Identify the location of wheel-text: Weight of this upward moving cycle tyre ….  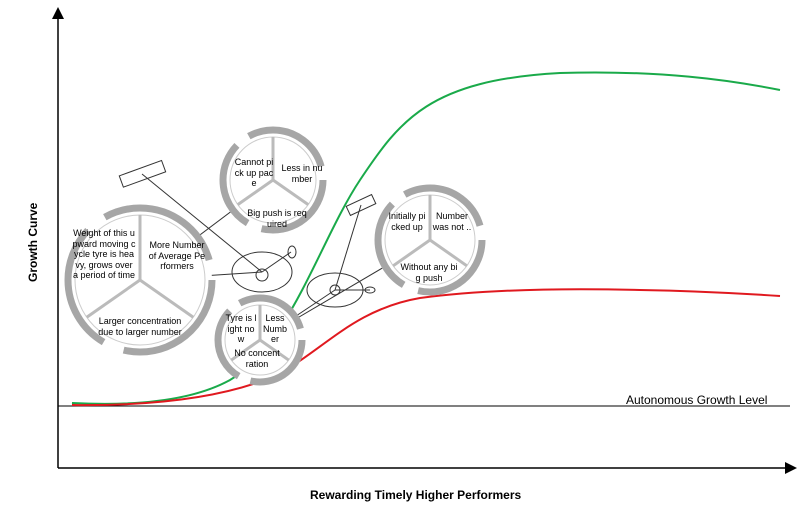
(104, 254).